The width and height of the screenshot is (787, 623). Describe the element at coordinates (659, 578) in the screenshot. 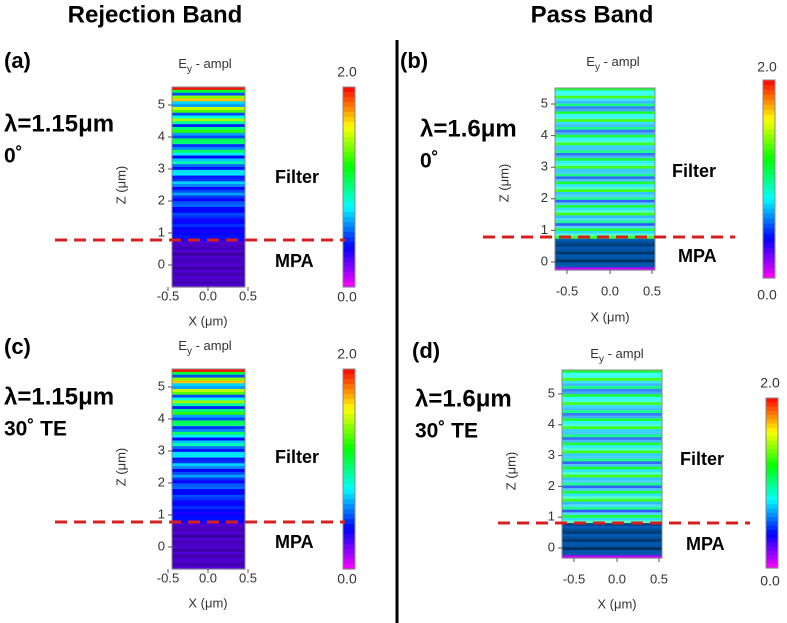

I see `x-tick-label: 0.5` at that location.